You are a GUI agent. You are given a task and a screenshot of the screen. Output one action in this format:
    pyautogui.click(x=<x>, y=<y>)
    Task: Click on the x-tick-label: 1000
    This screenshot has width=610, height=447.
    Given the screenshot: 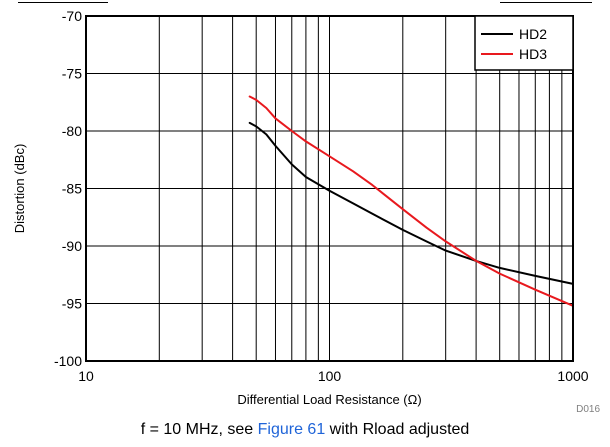 What is the action you would take?
    pyautogui.click(x=572, y=376)
    